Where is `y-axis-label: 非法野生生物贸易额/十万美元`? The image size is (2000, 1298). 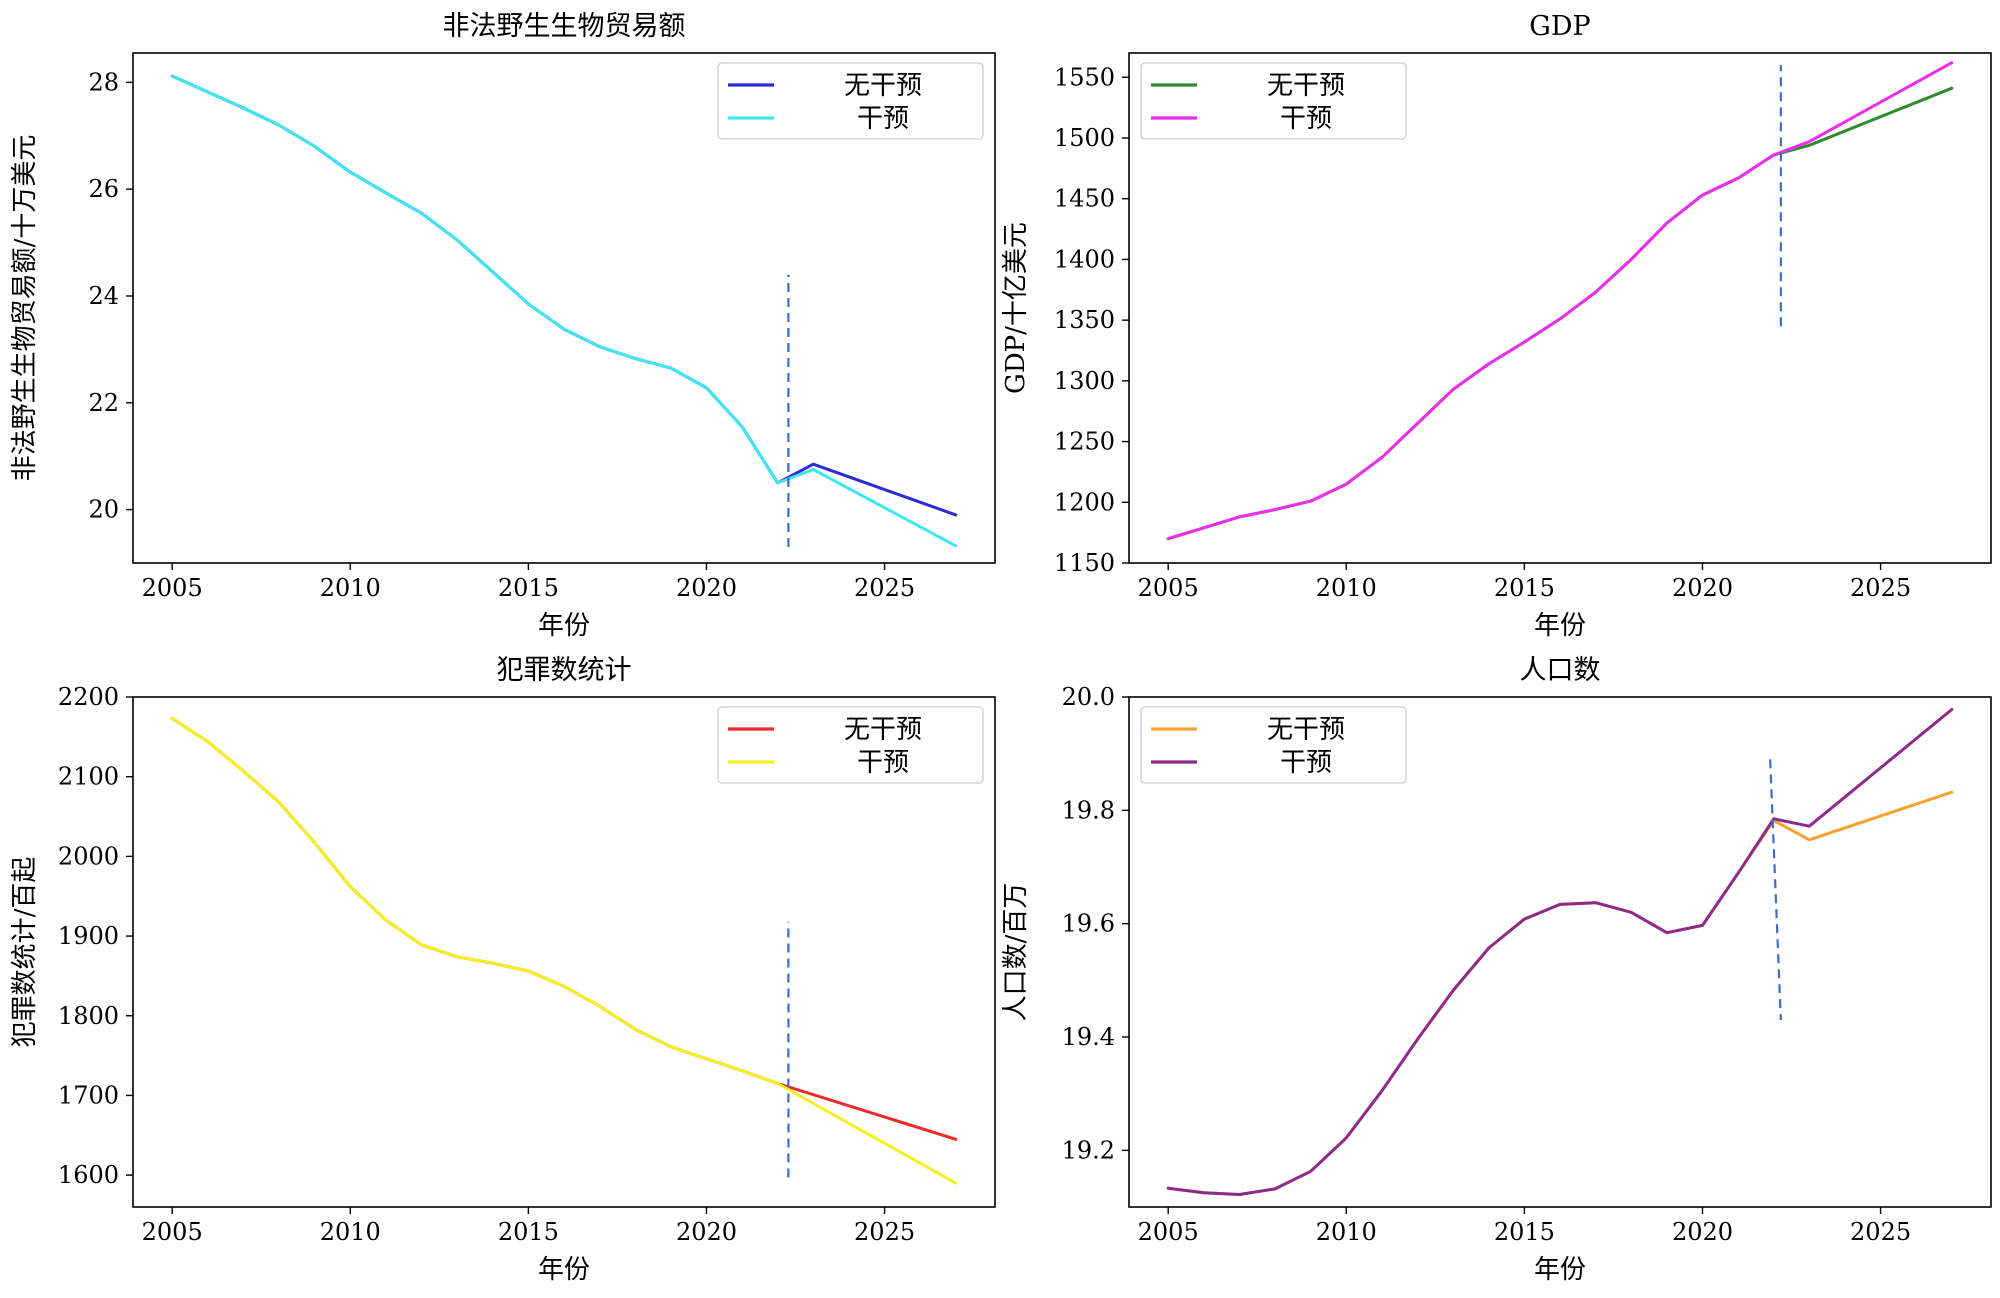
y-axis-label: 非法野生生物贸易额/十万美元 is located at coordinates (25, 308).